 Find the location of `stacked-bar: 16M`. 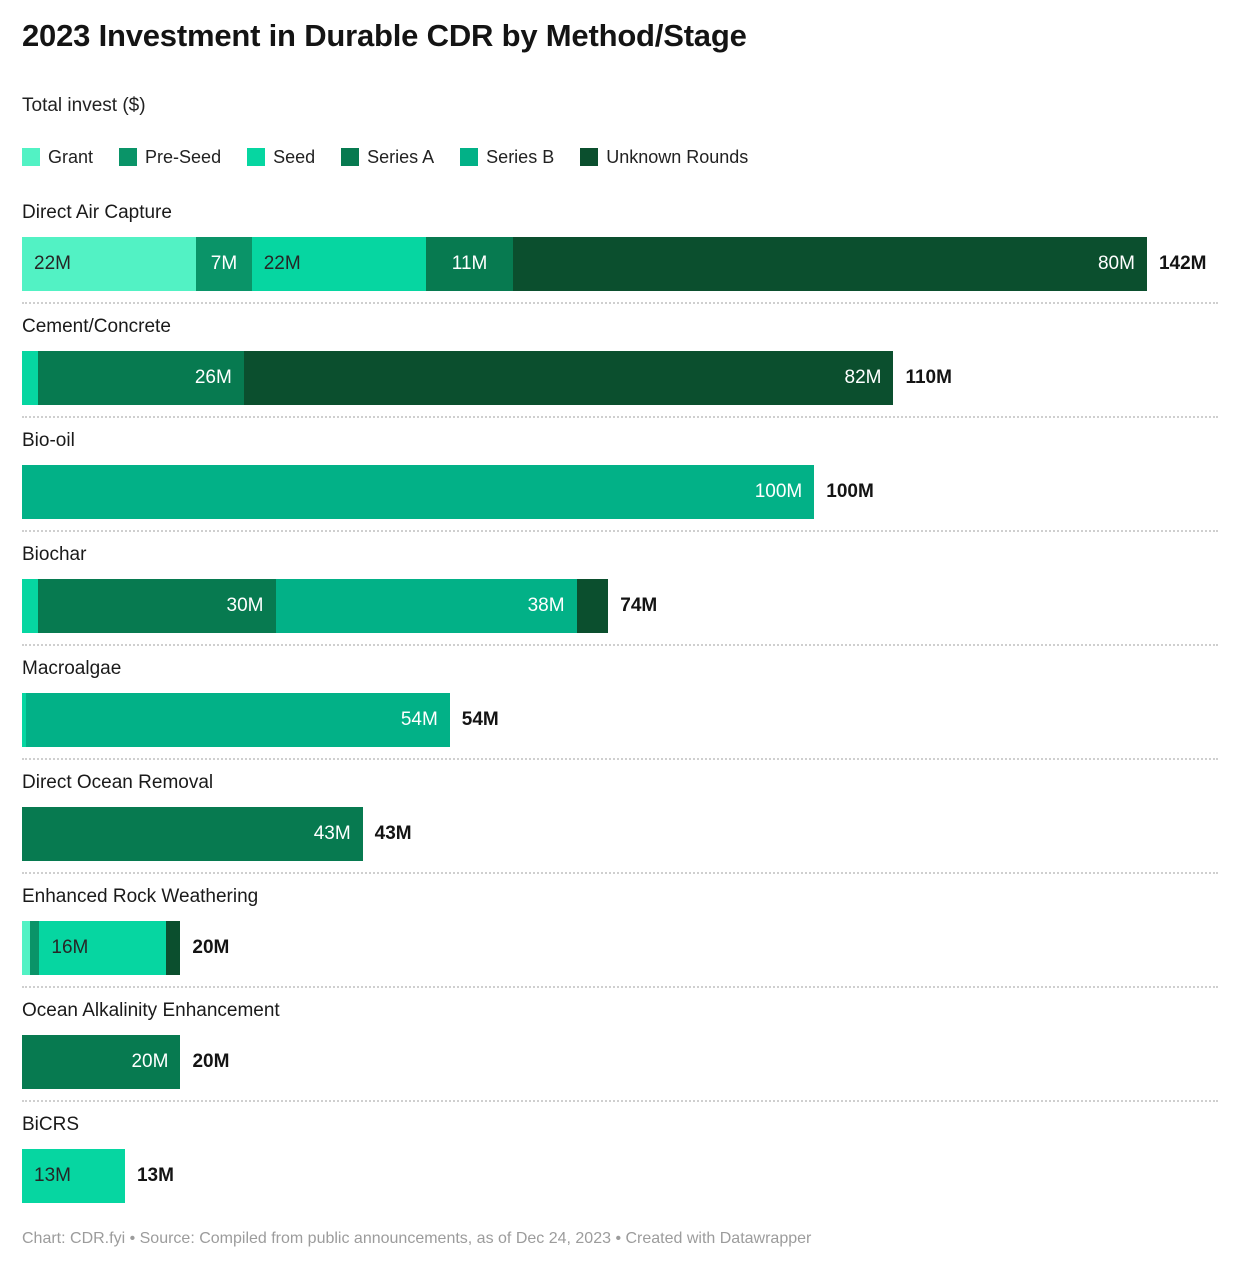

stacked-bar: 16M is located at coordinates (101, 948).